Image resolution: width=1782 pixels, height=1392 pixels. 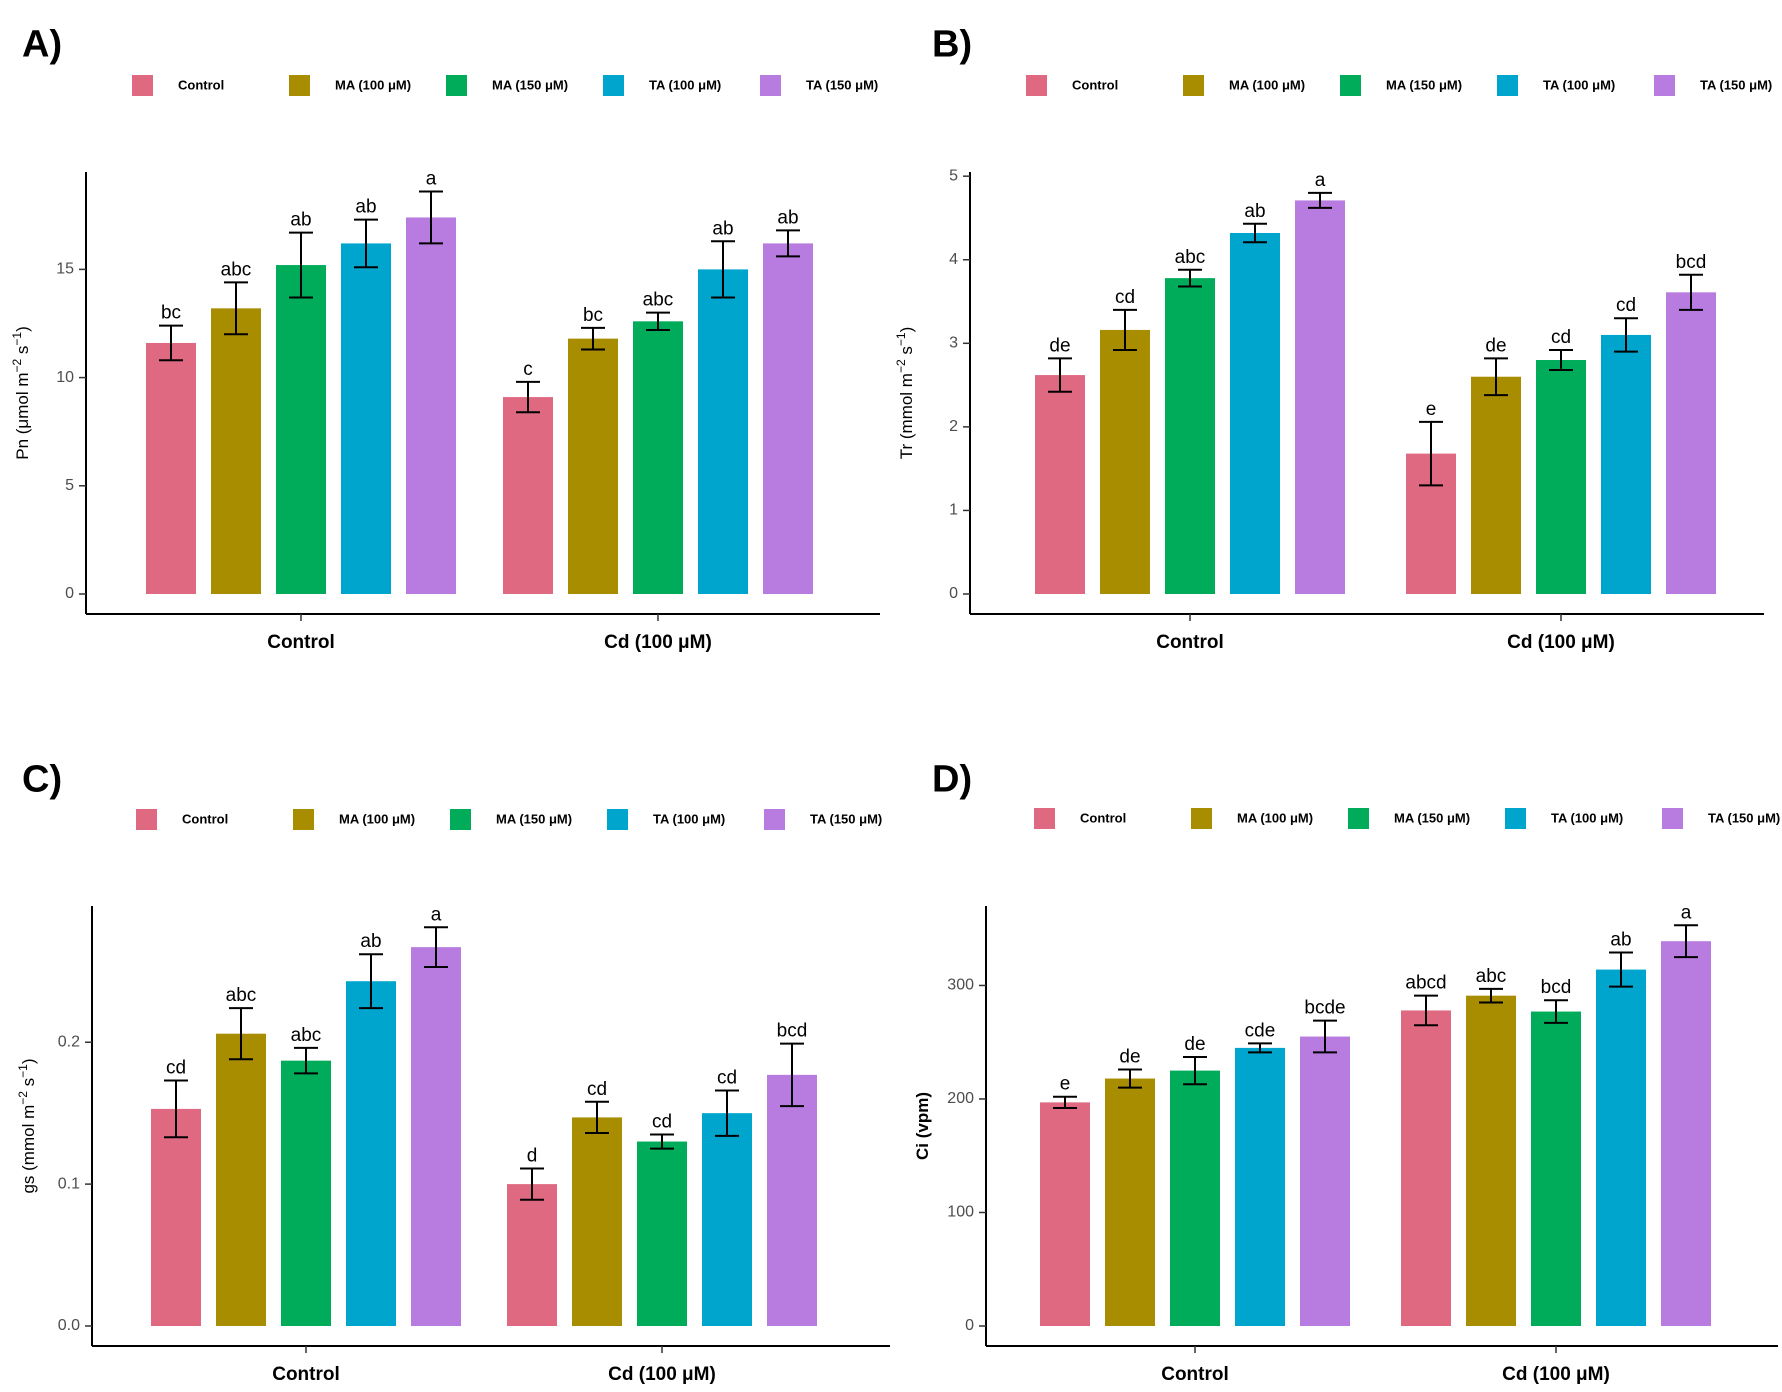 I want to click on y-tick-label: 1, so click(x=953, y=510).